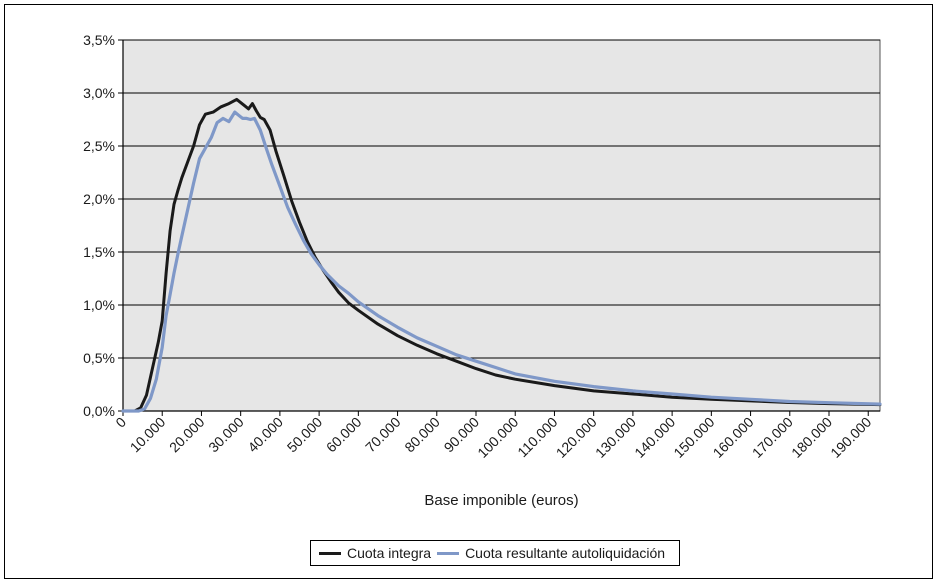 This screenshot has width=939, height=585. I want to click on x-tick-label: 160.000, so click(733, 437).